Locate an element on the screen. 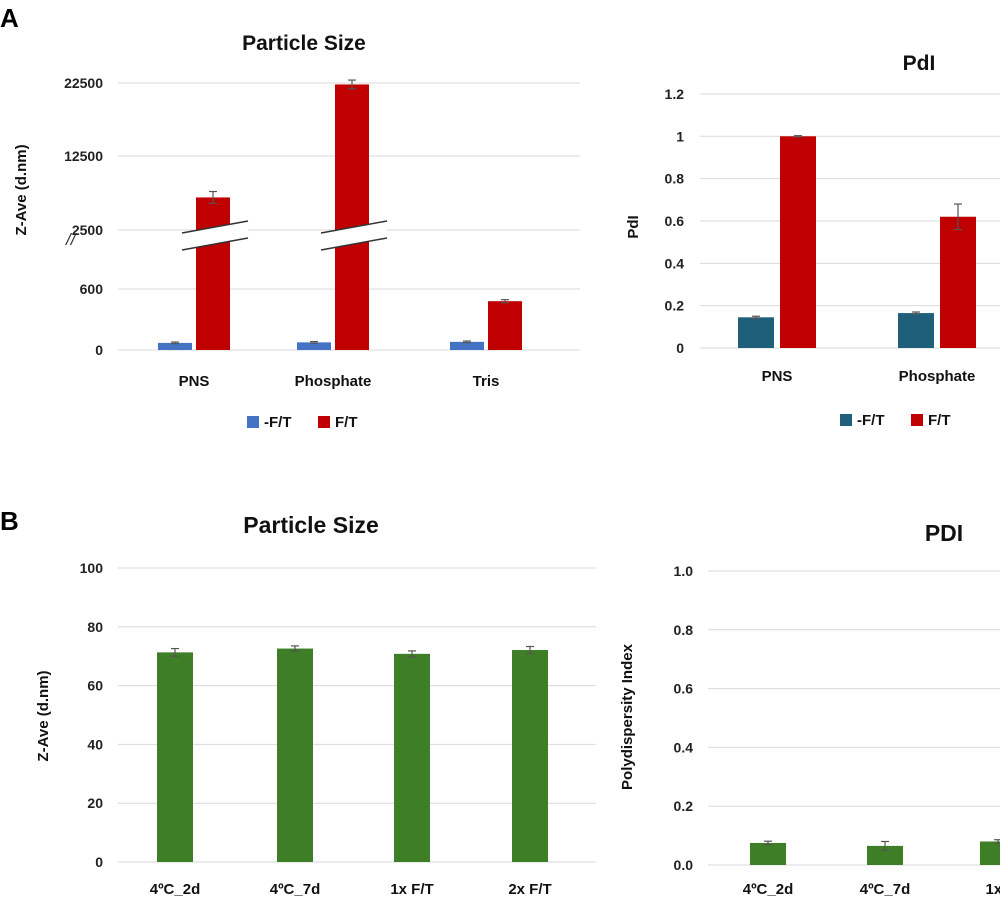 Image resolution: width=1000 pixels, height=900 pixels. y-tick-label: 1.0 is located at coordinates (684, 571).